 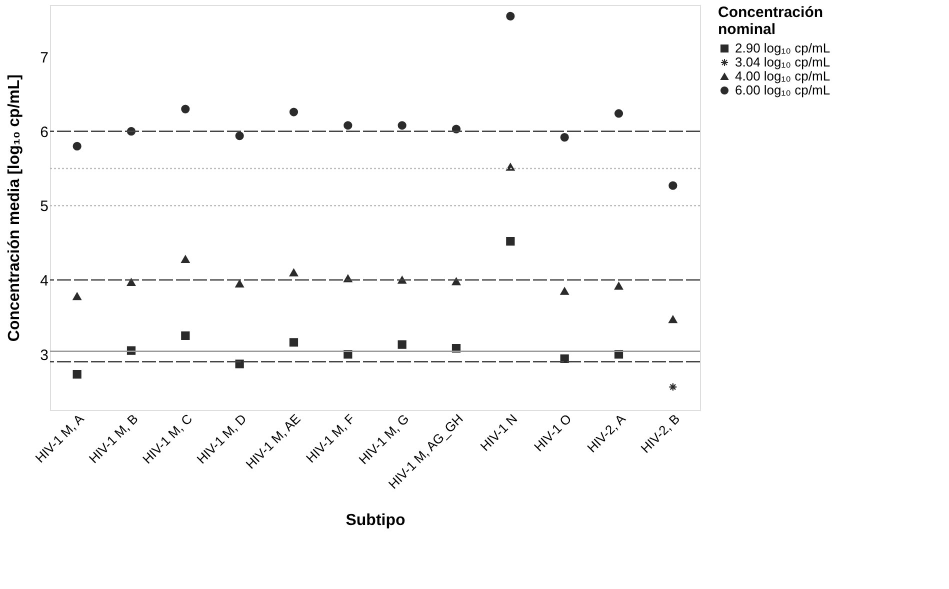 I want to click on legend-label: 4.00 log₁₀ cp/mL, so click(x=782, y=76).